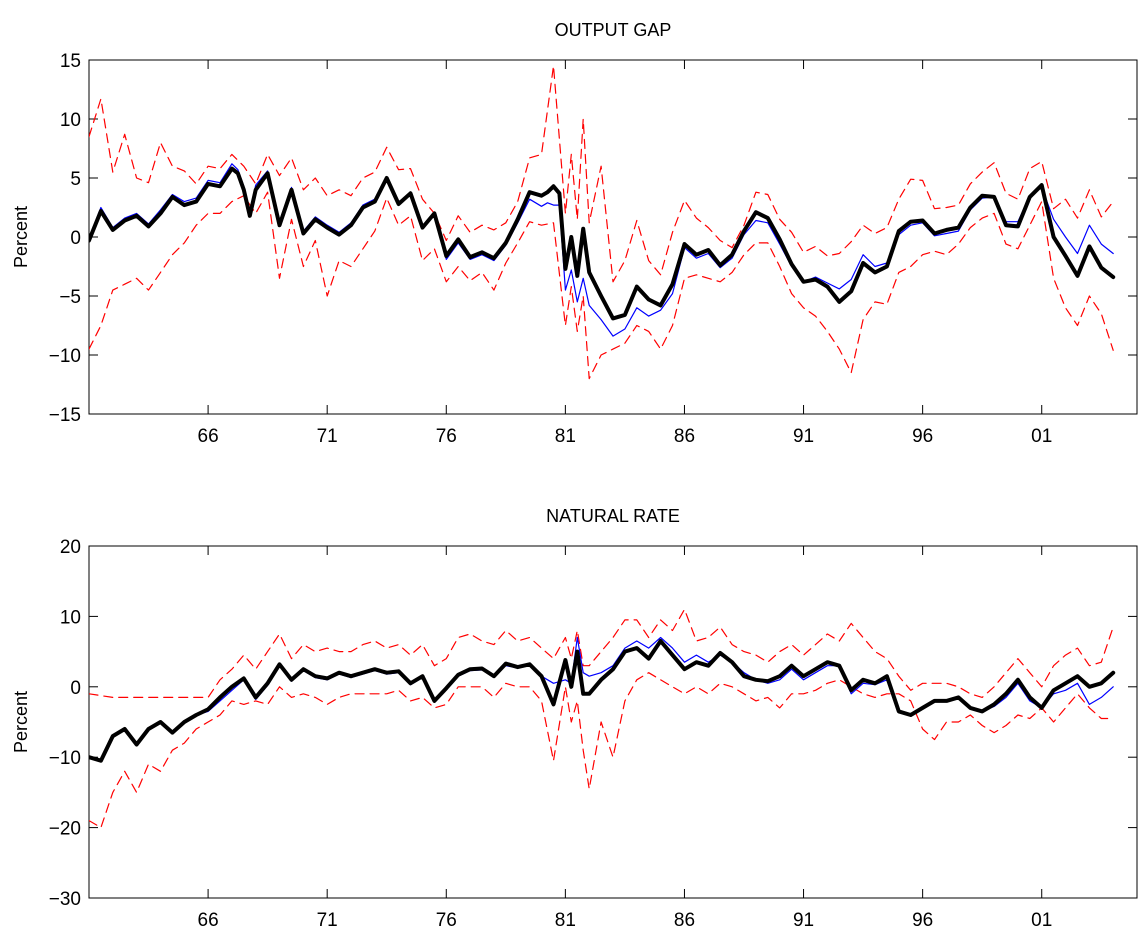 Image resolution: width=1138 pixels, height=929 pixels. I want to click on y-tick-label: −20, so click(65, 829).